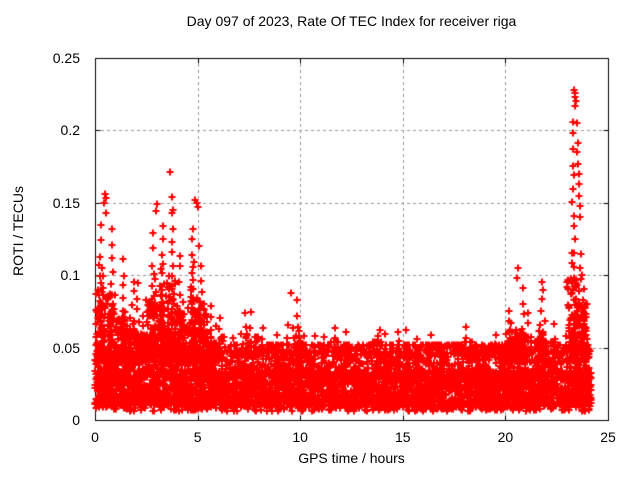 Image resolution: width=640 pixels, height=480 pixels. What do you see at coordinates (505, 437) in the screenshot?
I see `x-tick-label: 20` at bounding box center [505, 437].